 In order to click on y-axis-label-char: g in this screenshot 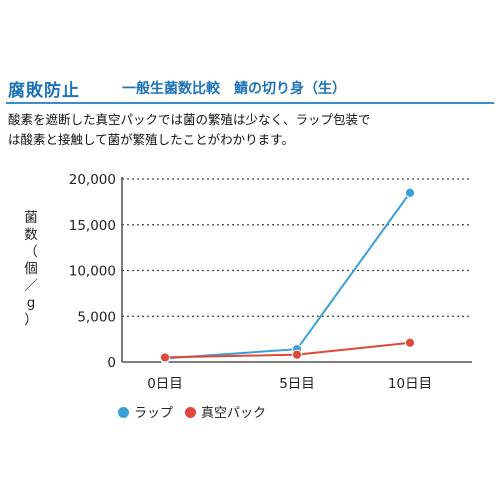, I will do `click(31, 303)`.